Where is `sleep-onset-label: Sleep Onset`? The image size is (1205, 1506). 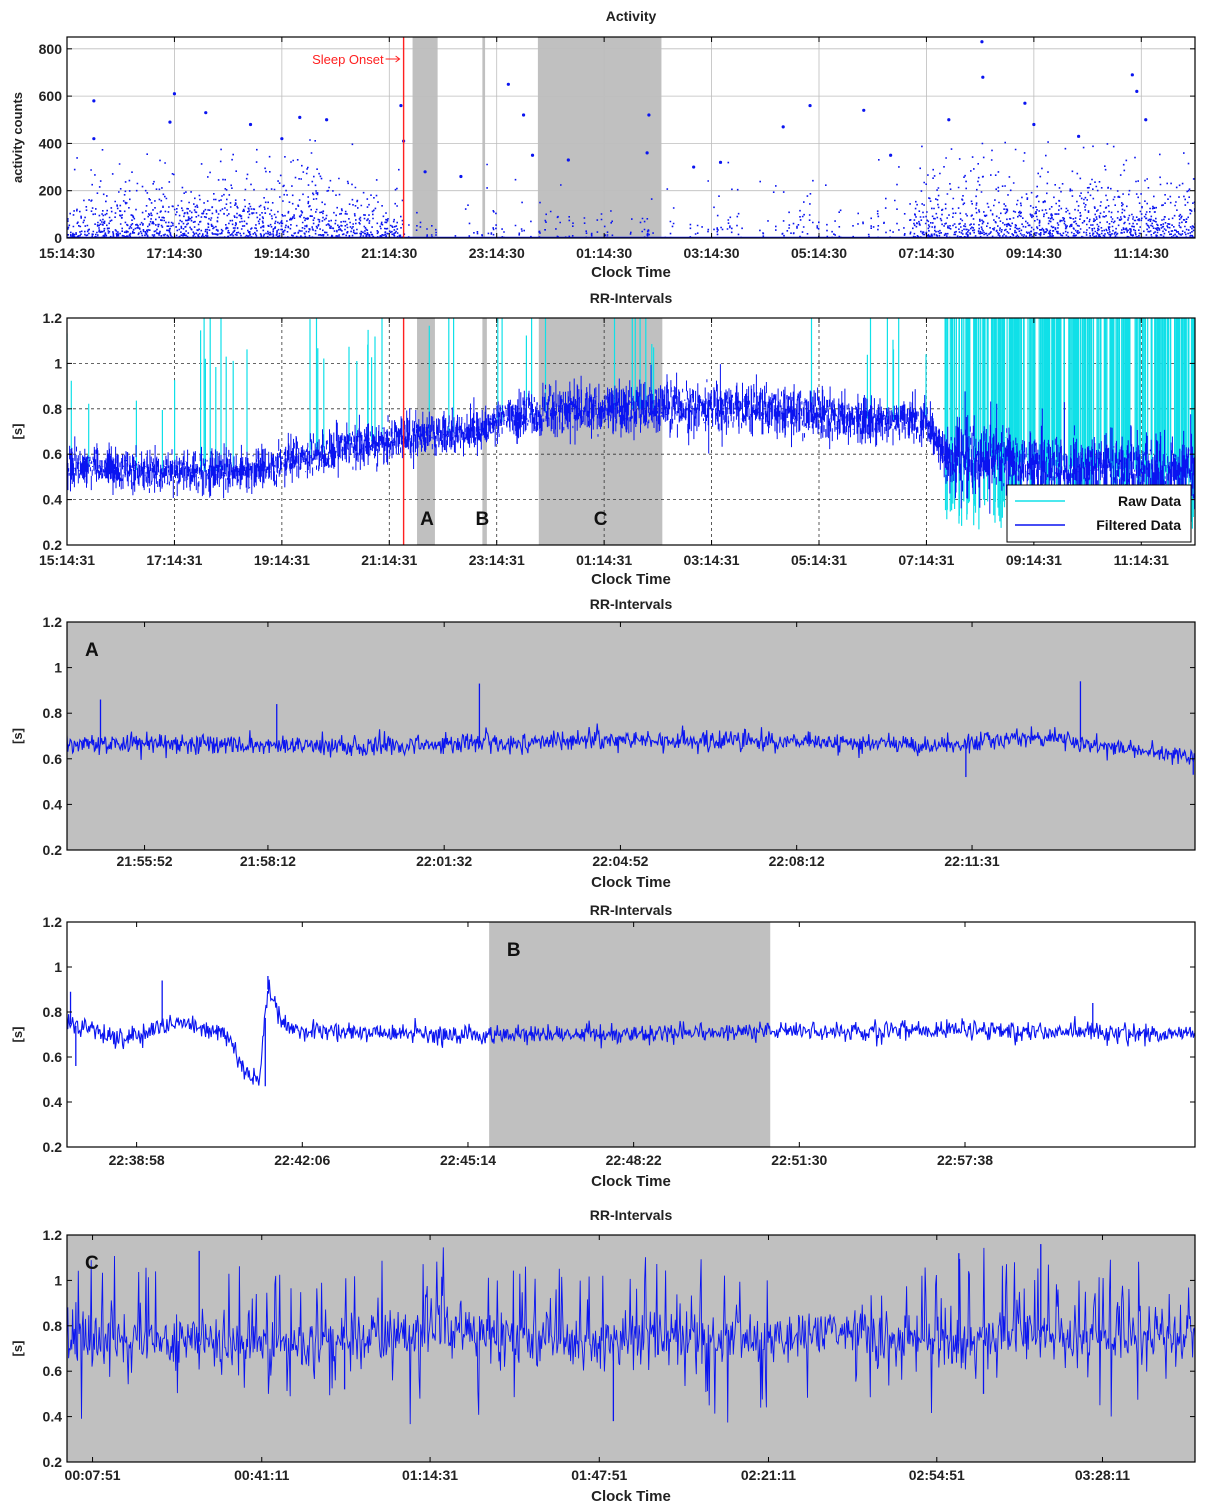 sleep-onset-label: Sleep Onset is located at coordinates (348, 59).